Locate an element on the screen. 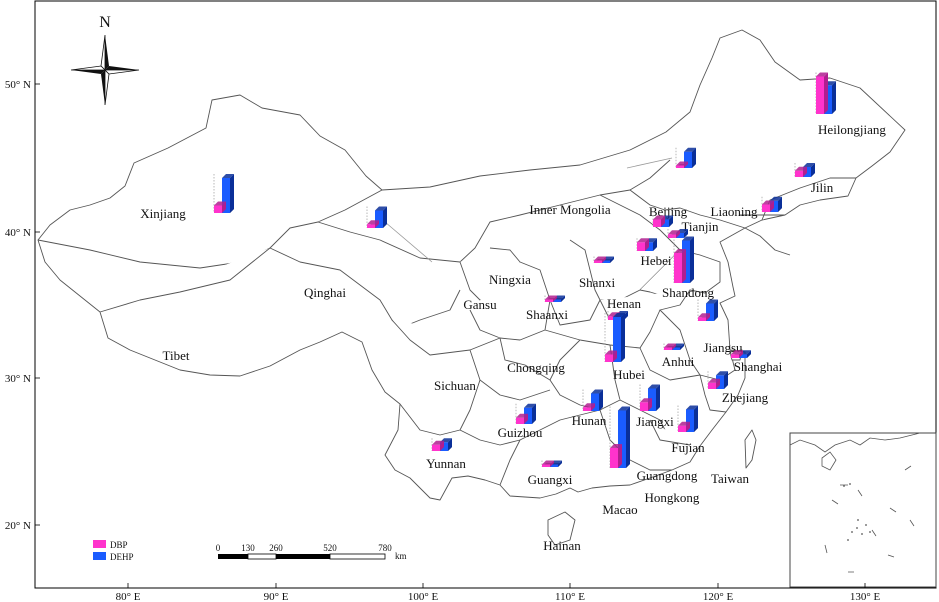 The image size is (939, 602). leader-lines is located at coordinates (528, 210).